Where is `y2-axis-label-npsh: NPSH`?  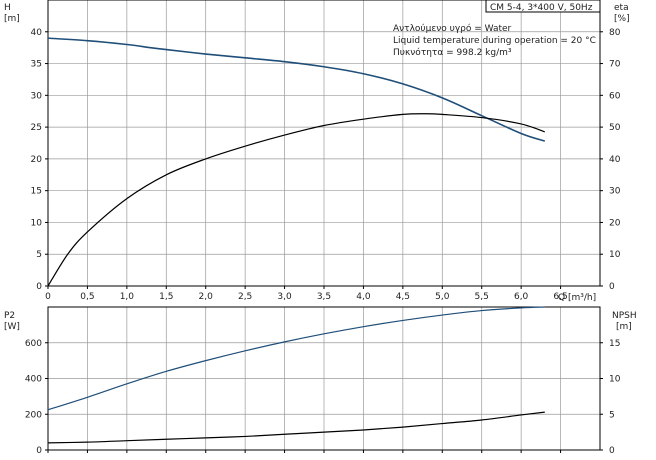
y2-axis-label-npsh: NPSH is located at coordinates (624, 316).